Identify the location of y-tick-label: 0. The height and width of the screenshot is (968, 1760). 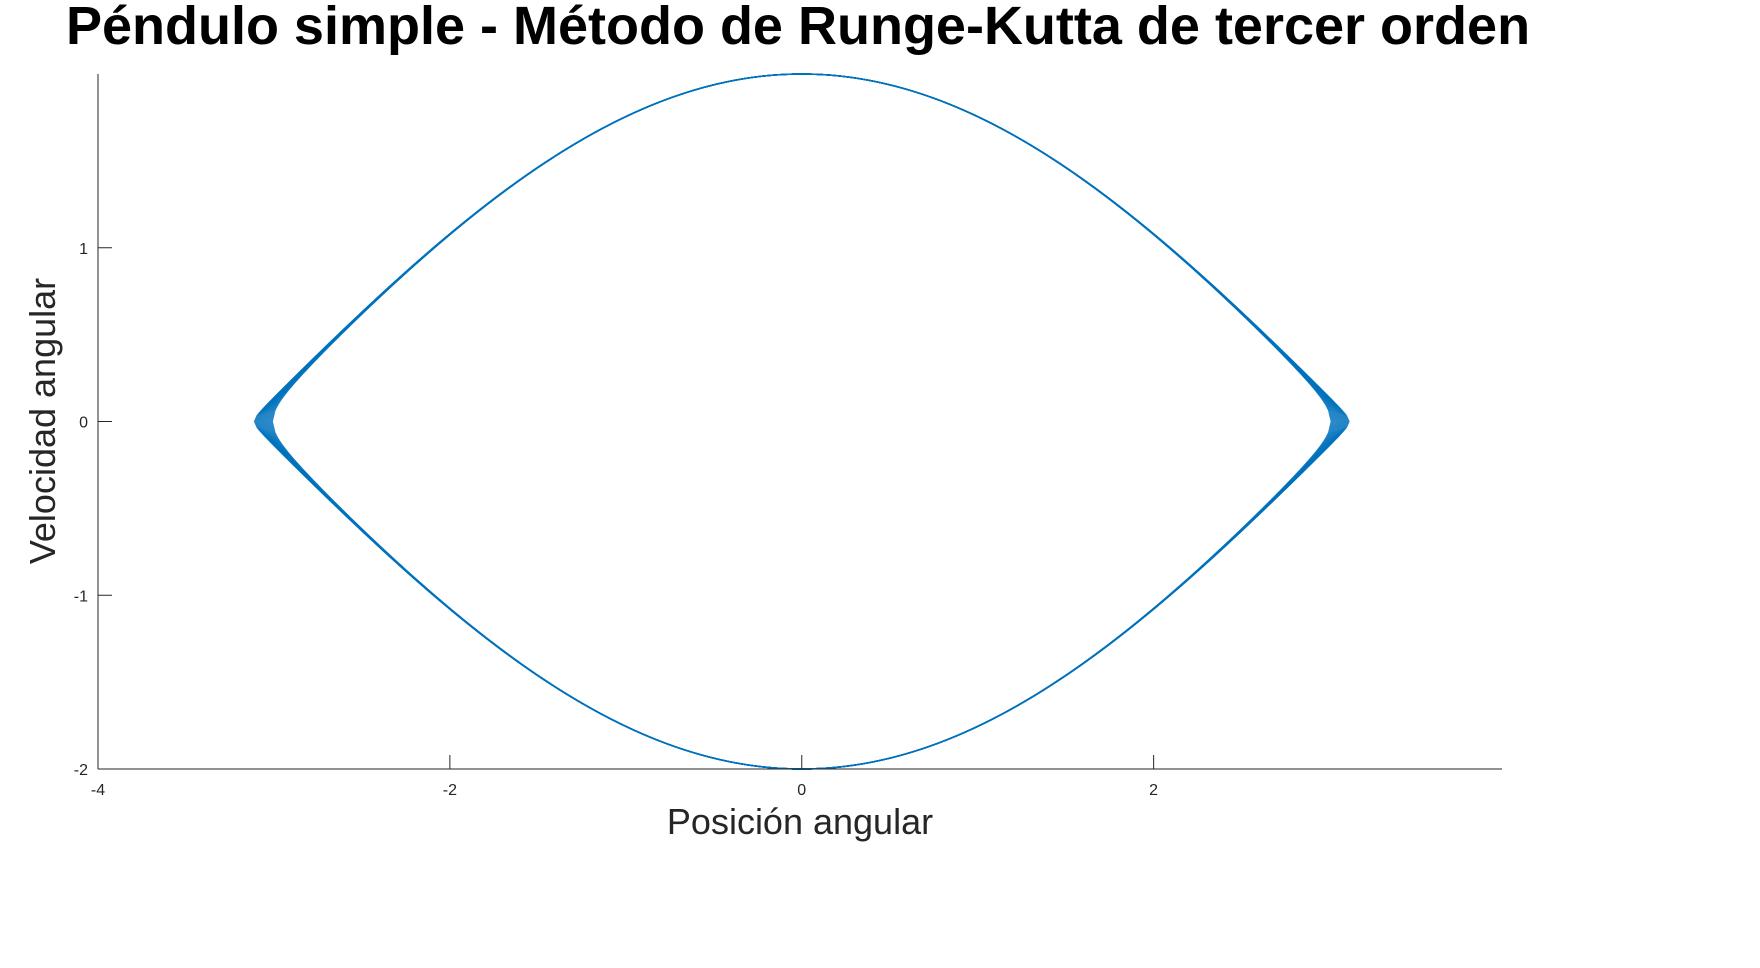
(83, 423).